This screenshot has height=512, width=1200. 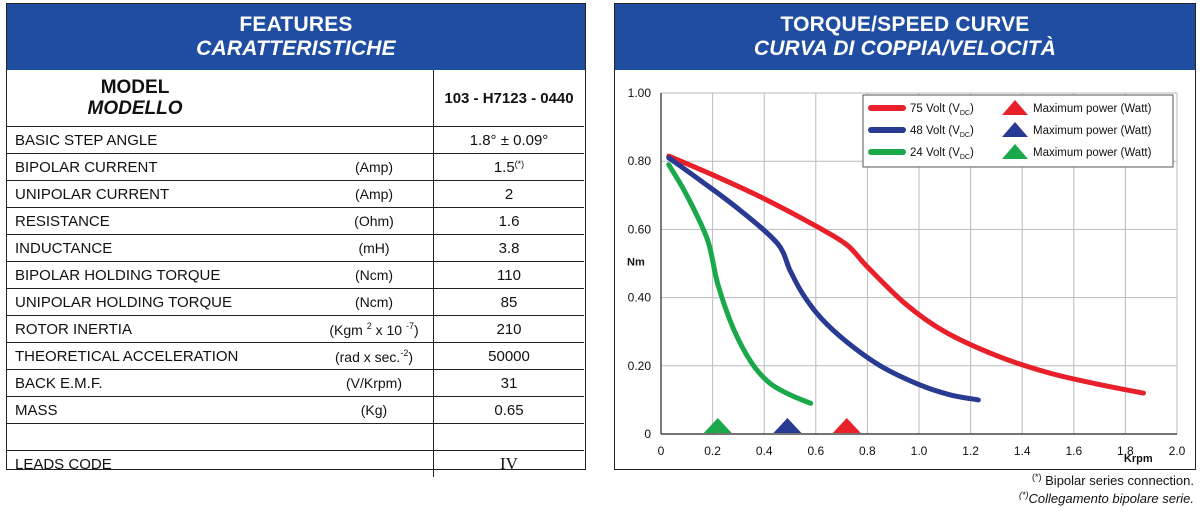 I want to click on table-row: UNIPOLAR CURRENT (Amp) 2, so click(x=295, y=194).